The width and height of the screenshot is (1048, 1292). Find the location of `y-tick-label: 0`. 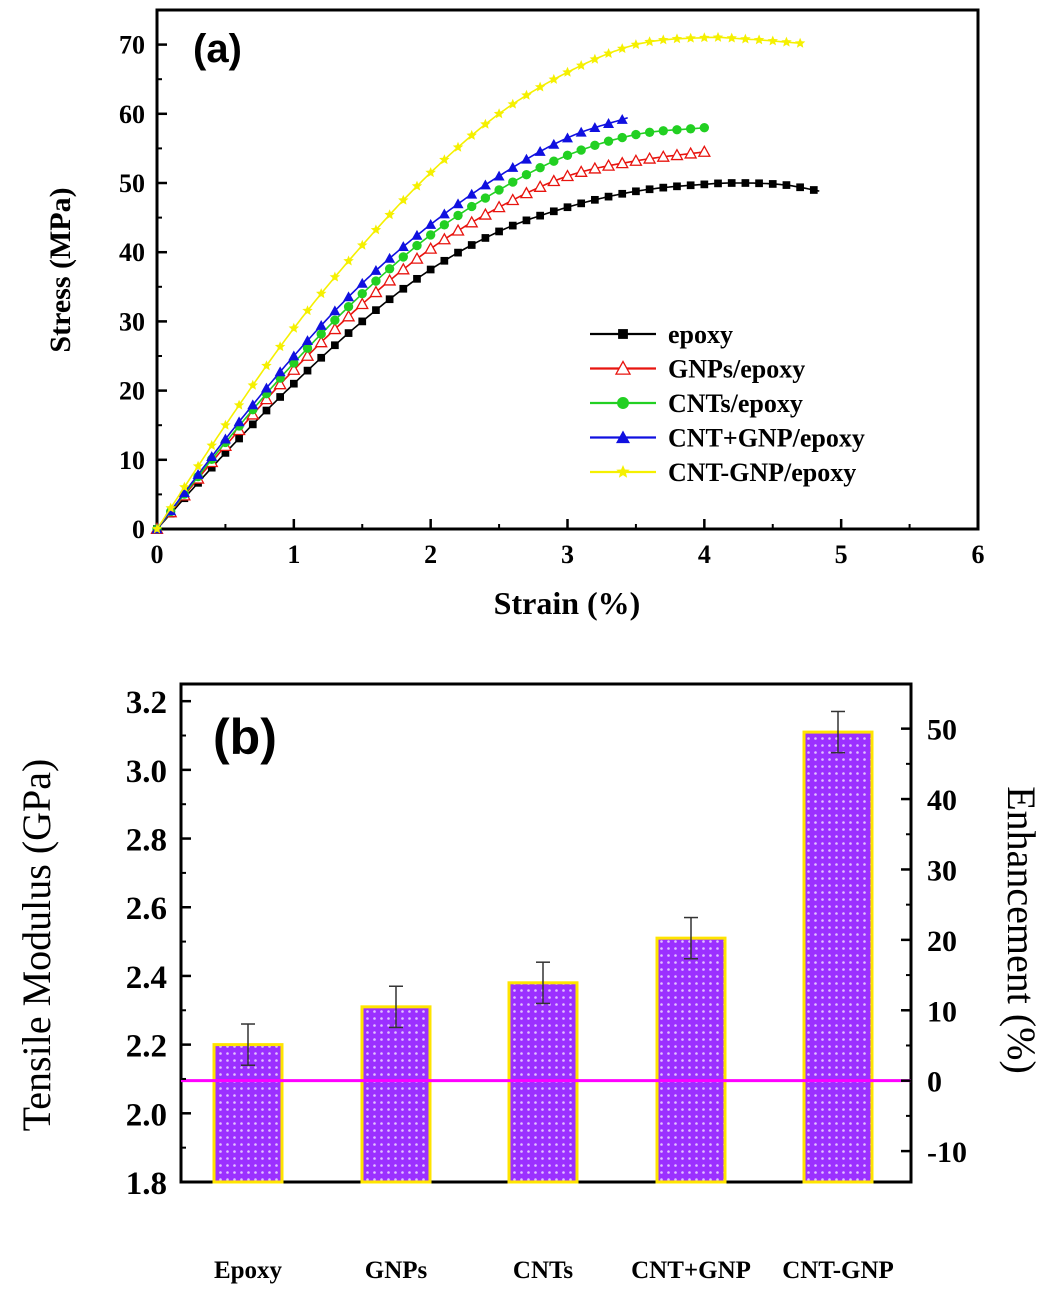

y-tick-label: 0 is located at coordinates (138, 529).